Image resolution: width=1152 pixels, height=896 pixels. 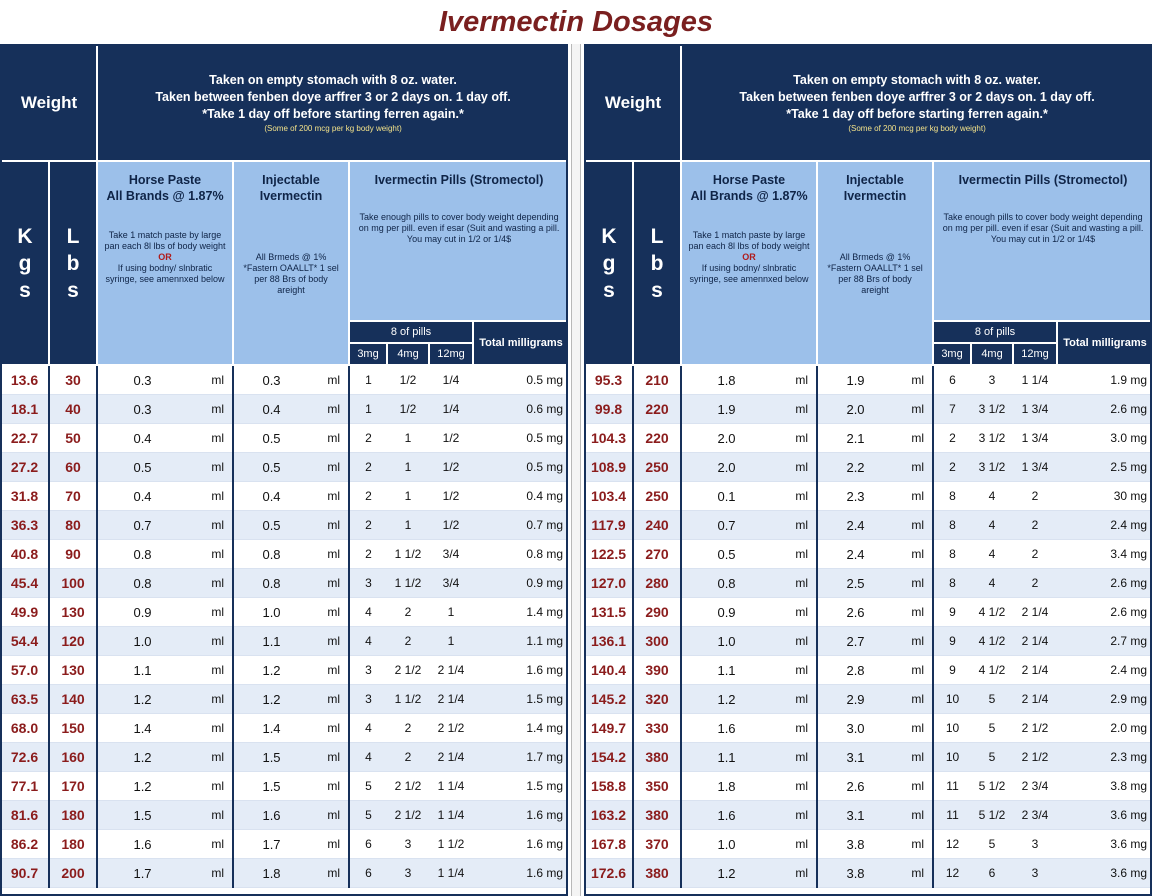 I want to click on kg-value: 49.9, so click(x=25, y=612).